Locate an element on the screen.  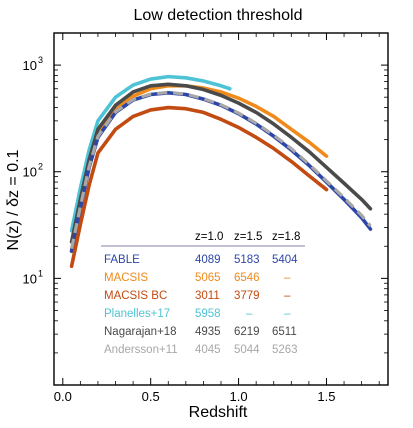
table-cell: 4935 is located at coordinates (208, 332).